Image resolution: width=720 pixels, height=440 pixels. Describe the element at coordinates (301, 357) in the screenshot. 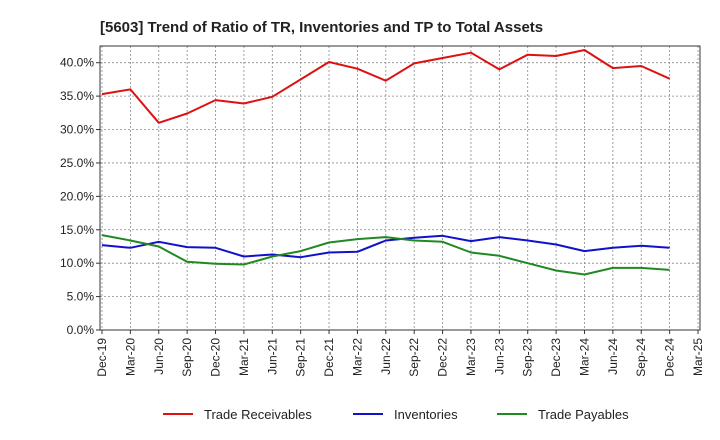

I see `x-tick-label: Sep-21` at that location.